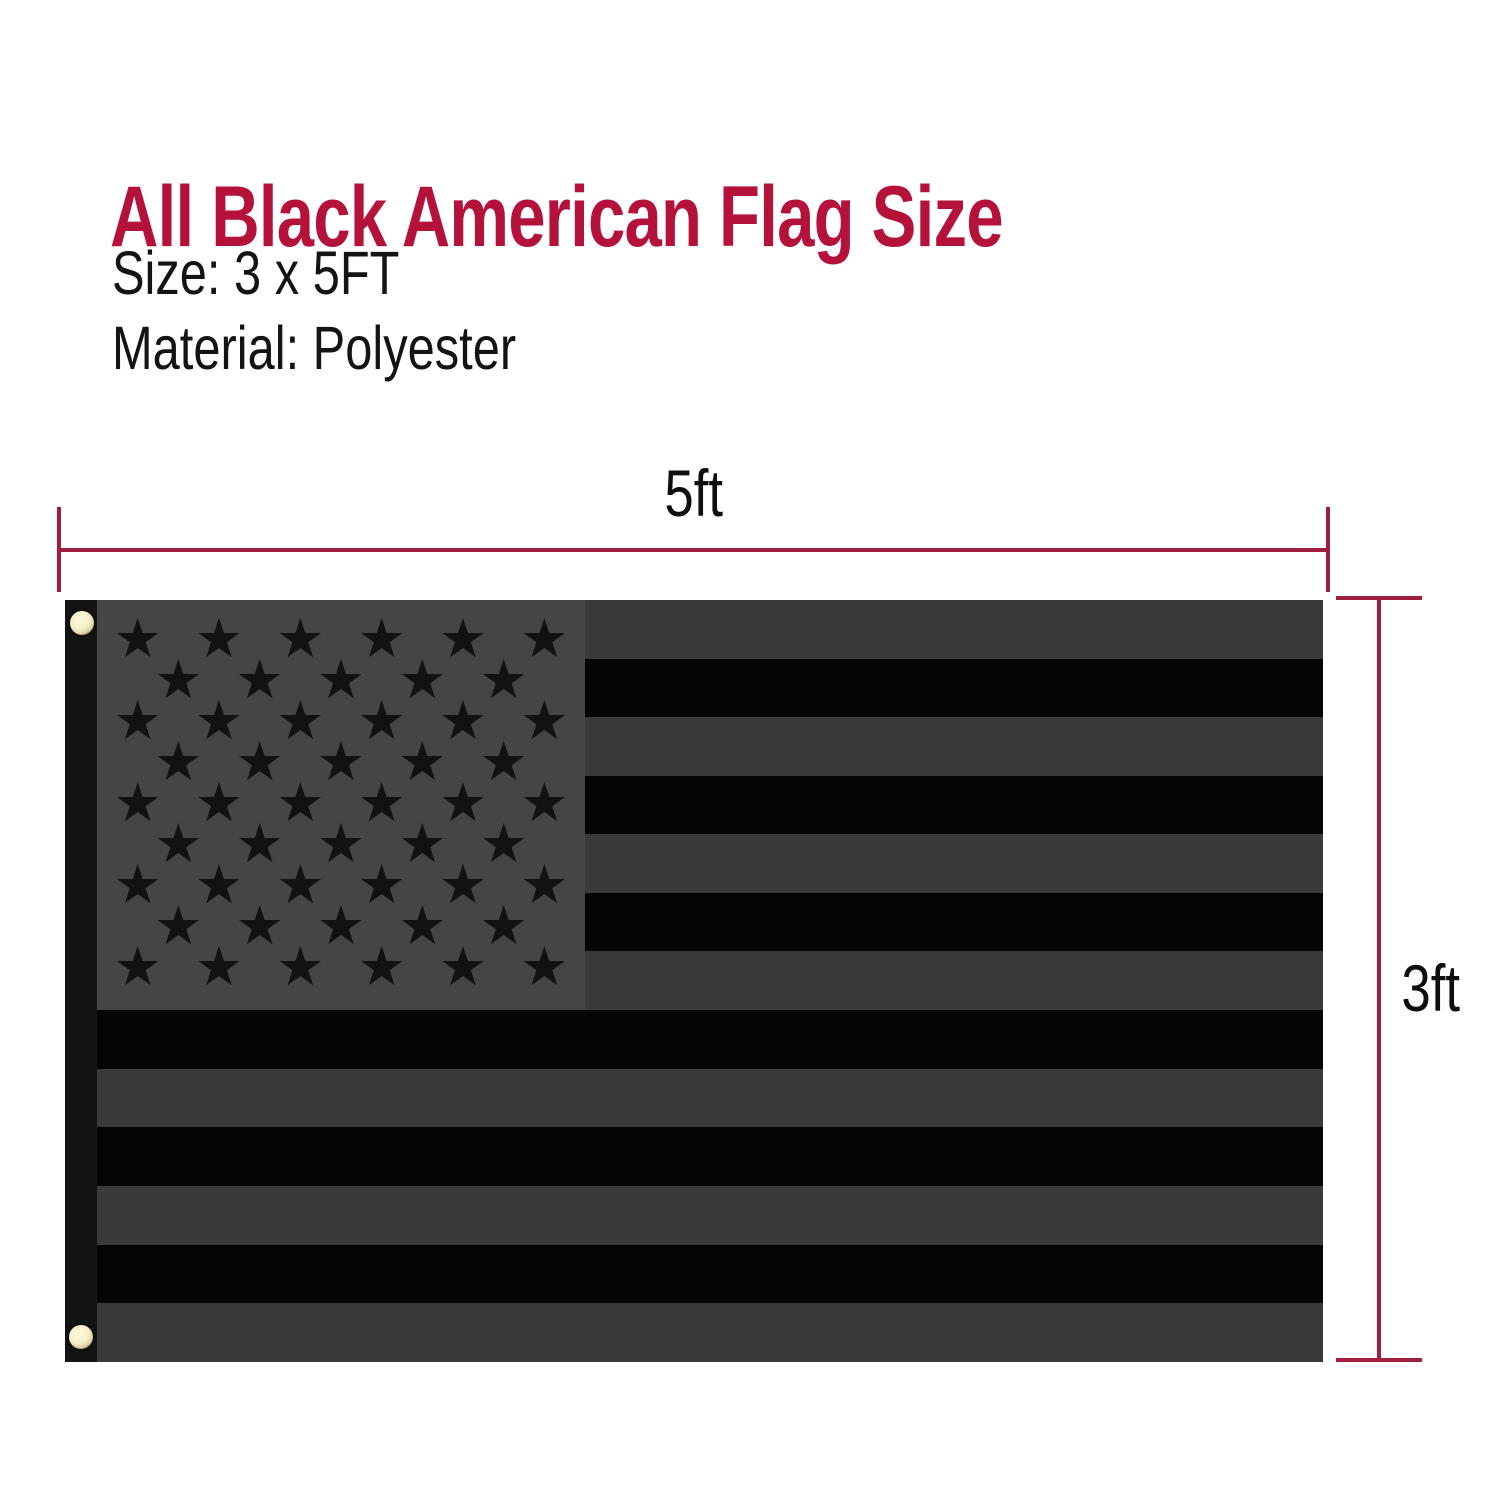 The width and height of the screenshot is (1500, 1500). Describe the element at coordinates (81, 981) in the screenshot. I see `flag-hoist-strip` at that location.